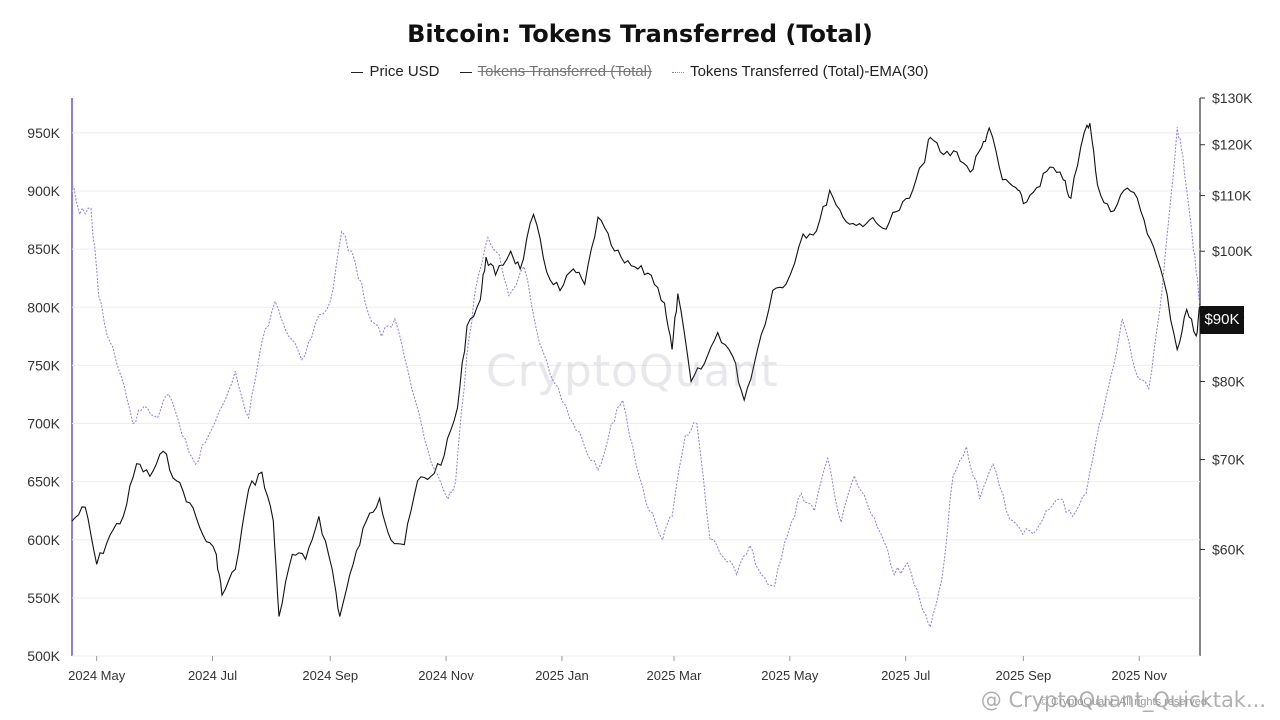 Image resolution: width=1280 pixels, height=720 pixels. What do you see at coordinates (446, 675) in the screenshot?
I see `x-tick-label: 2024 Nov` at bounding box center [446, 675].